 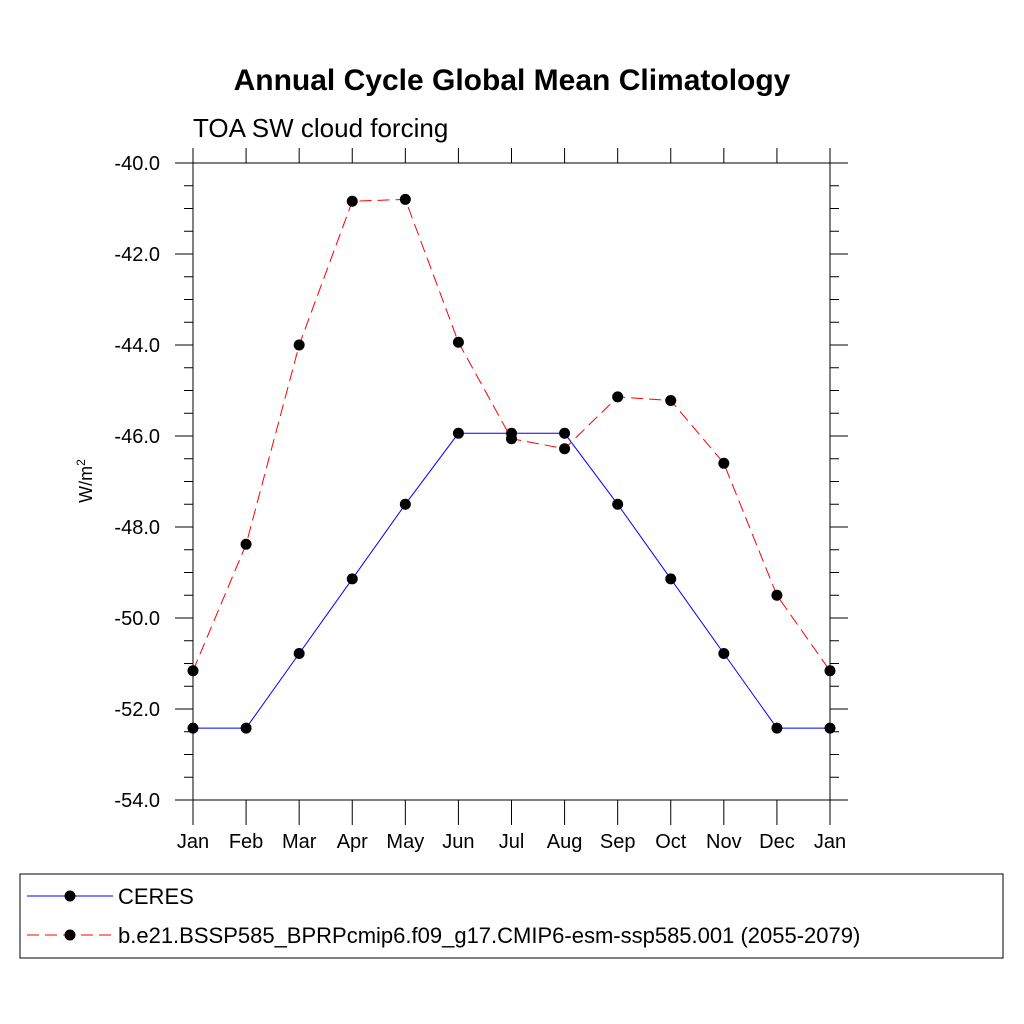 What do you see at coordinates (512, 80) in the screenshot?
I see `chart-title: Annual Cycle Global Mean Climatology` at bounding box center [512, 80].